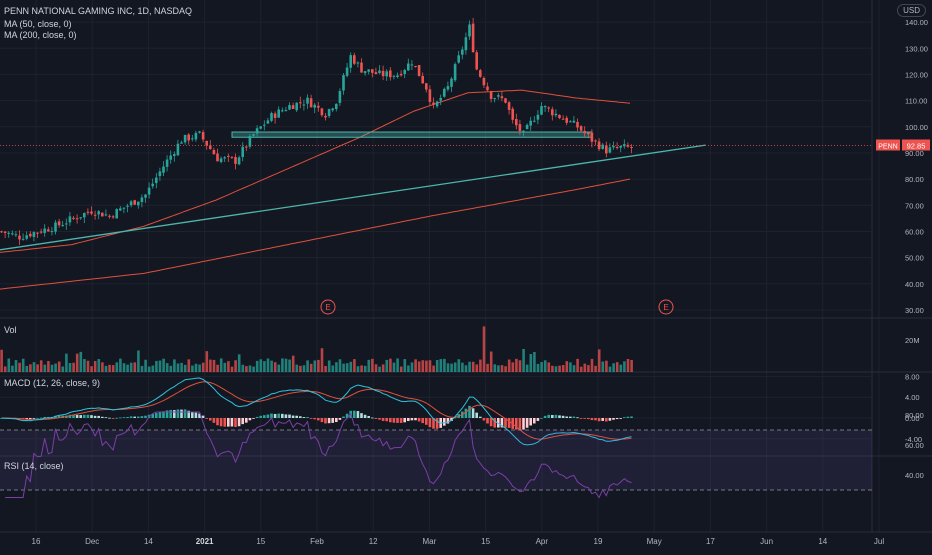 This screenshot has width=932, height=555. Describe the element at coordinates (916, 22) in the screenshot. I see `price-tick-label: 140.00` at that location.